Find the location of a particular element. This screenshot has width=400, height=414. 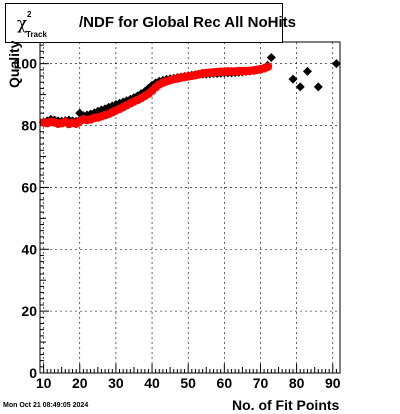

y-tick-label: 100 is located at coordinates (26, 64).